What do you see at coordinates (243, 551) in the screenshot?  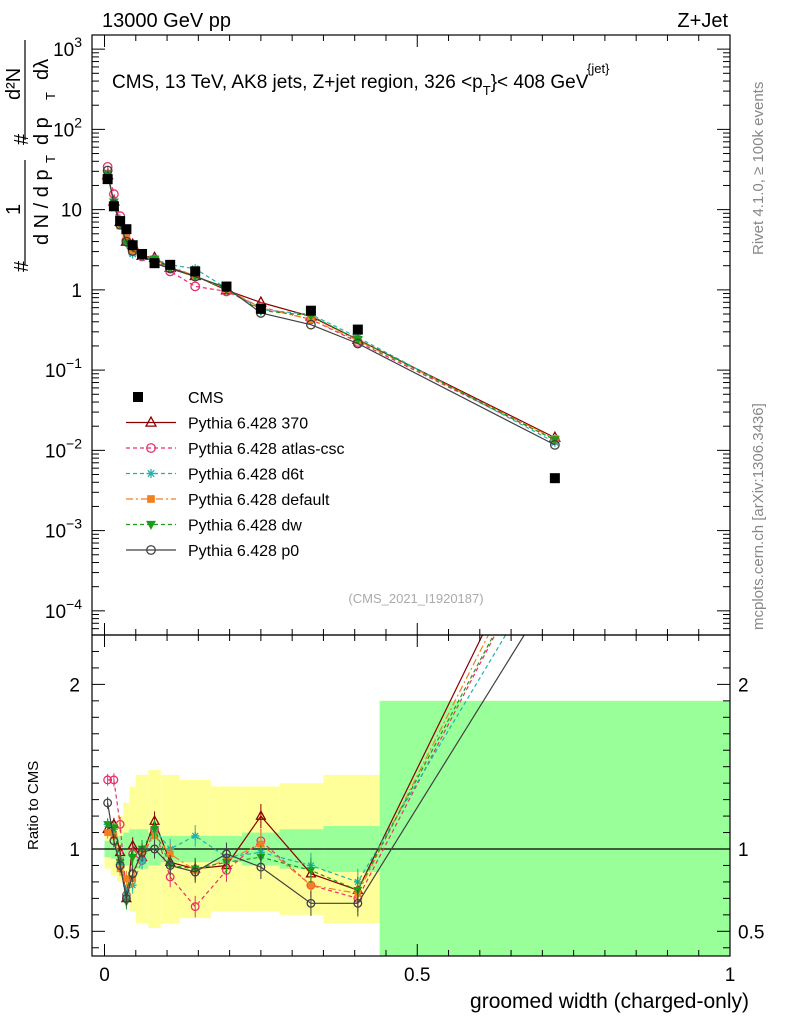 I see `legend-label: Pythia 6.428 p0` at bounding box center [243, 551].